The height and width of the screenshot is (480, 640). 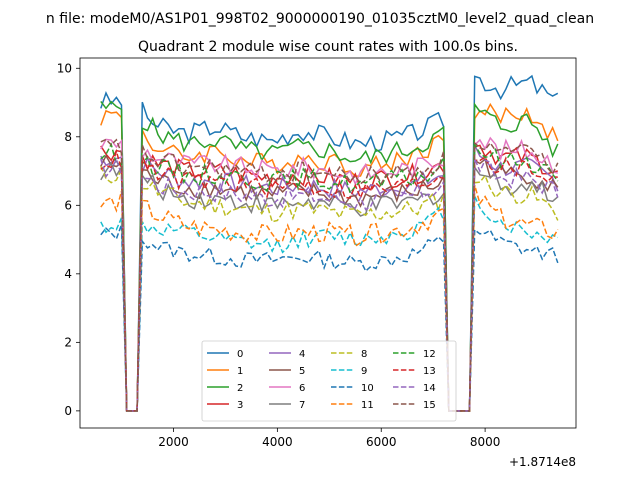 I want to click on legend-label-7: 7, so click(x=302, y=405).